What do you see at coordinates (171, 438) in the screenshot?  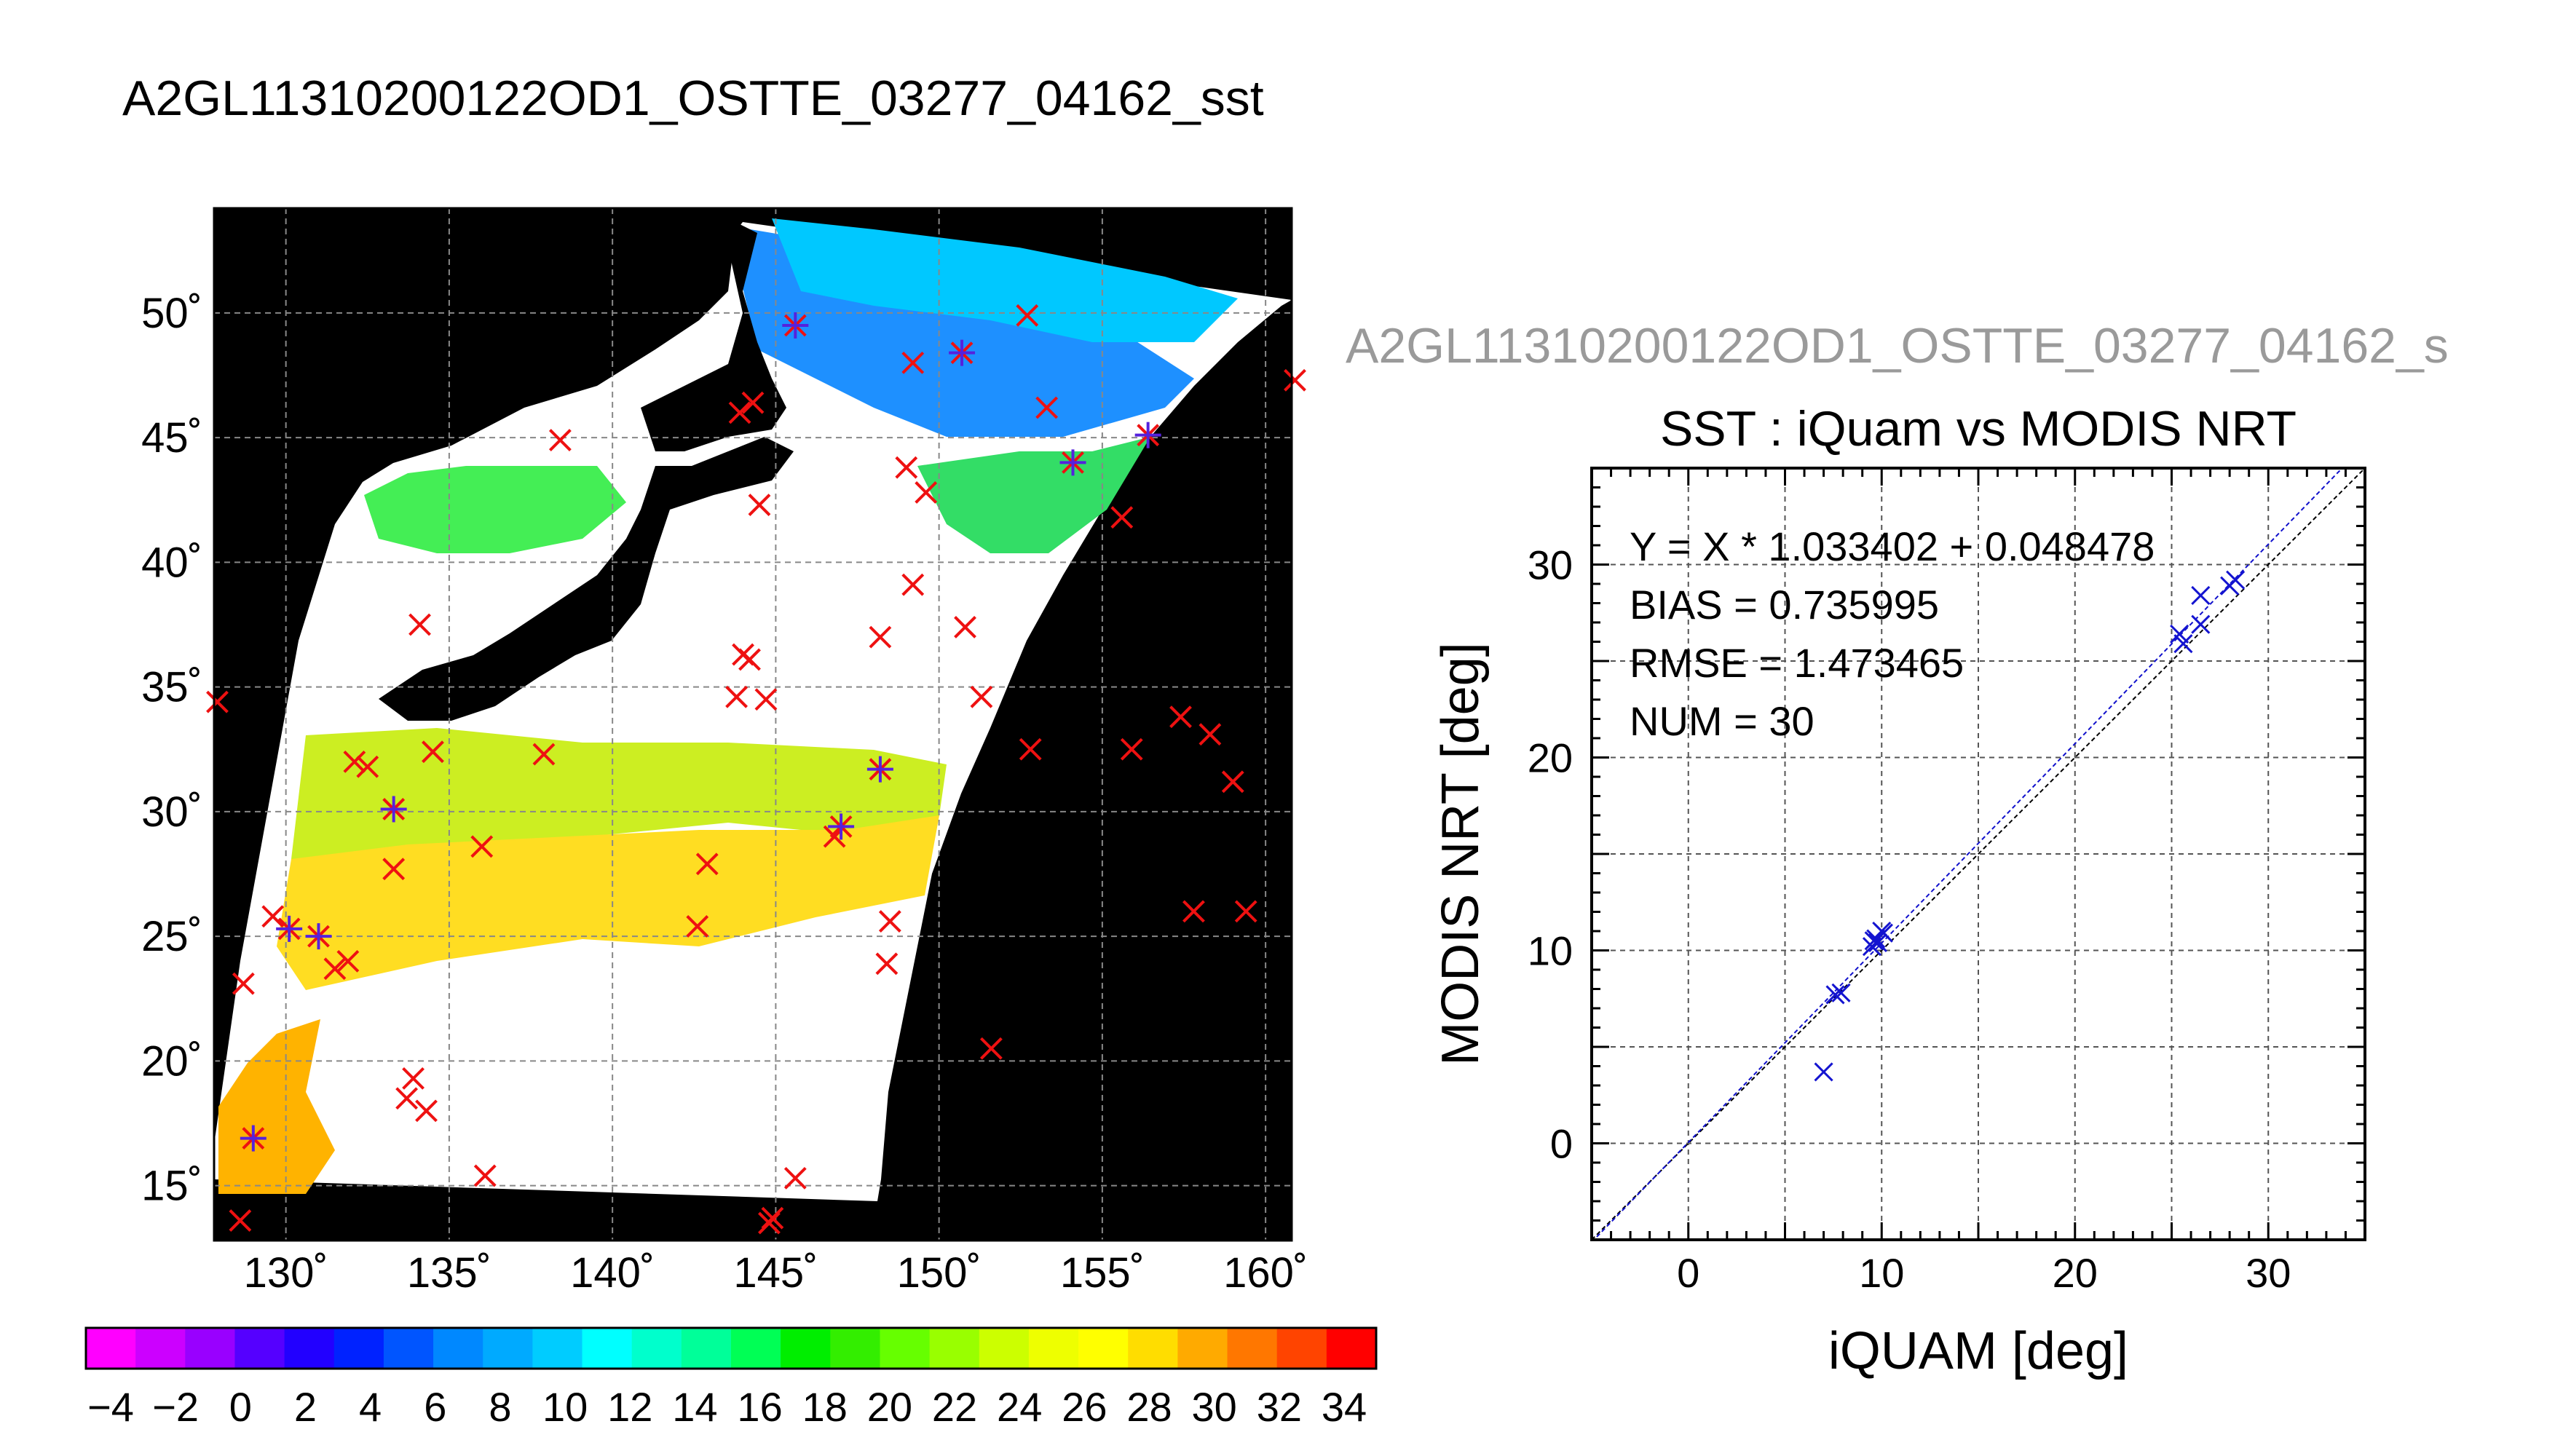 I see `lat-tick-label: 45˚` at bounding box center [171, 438].